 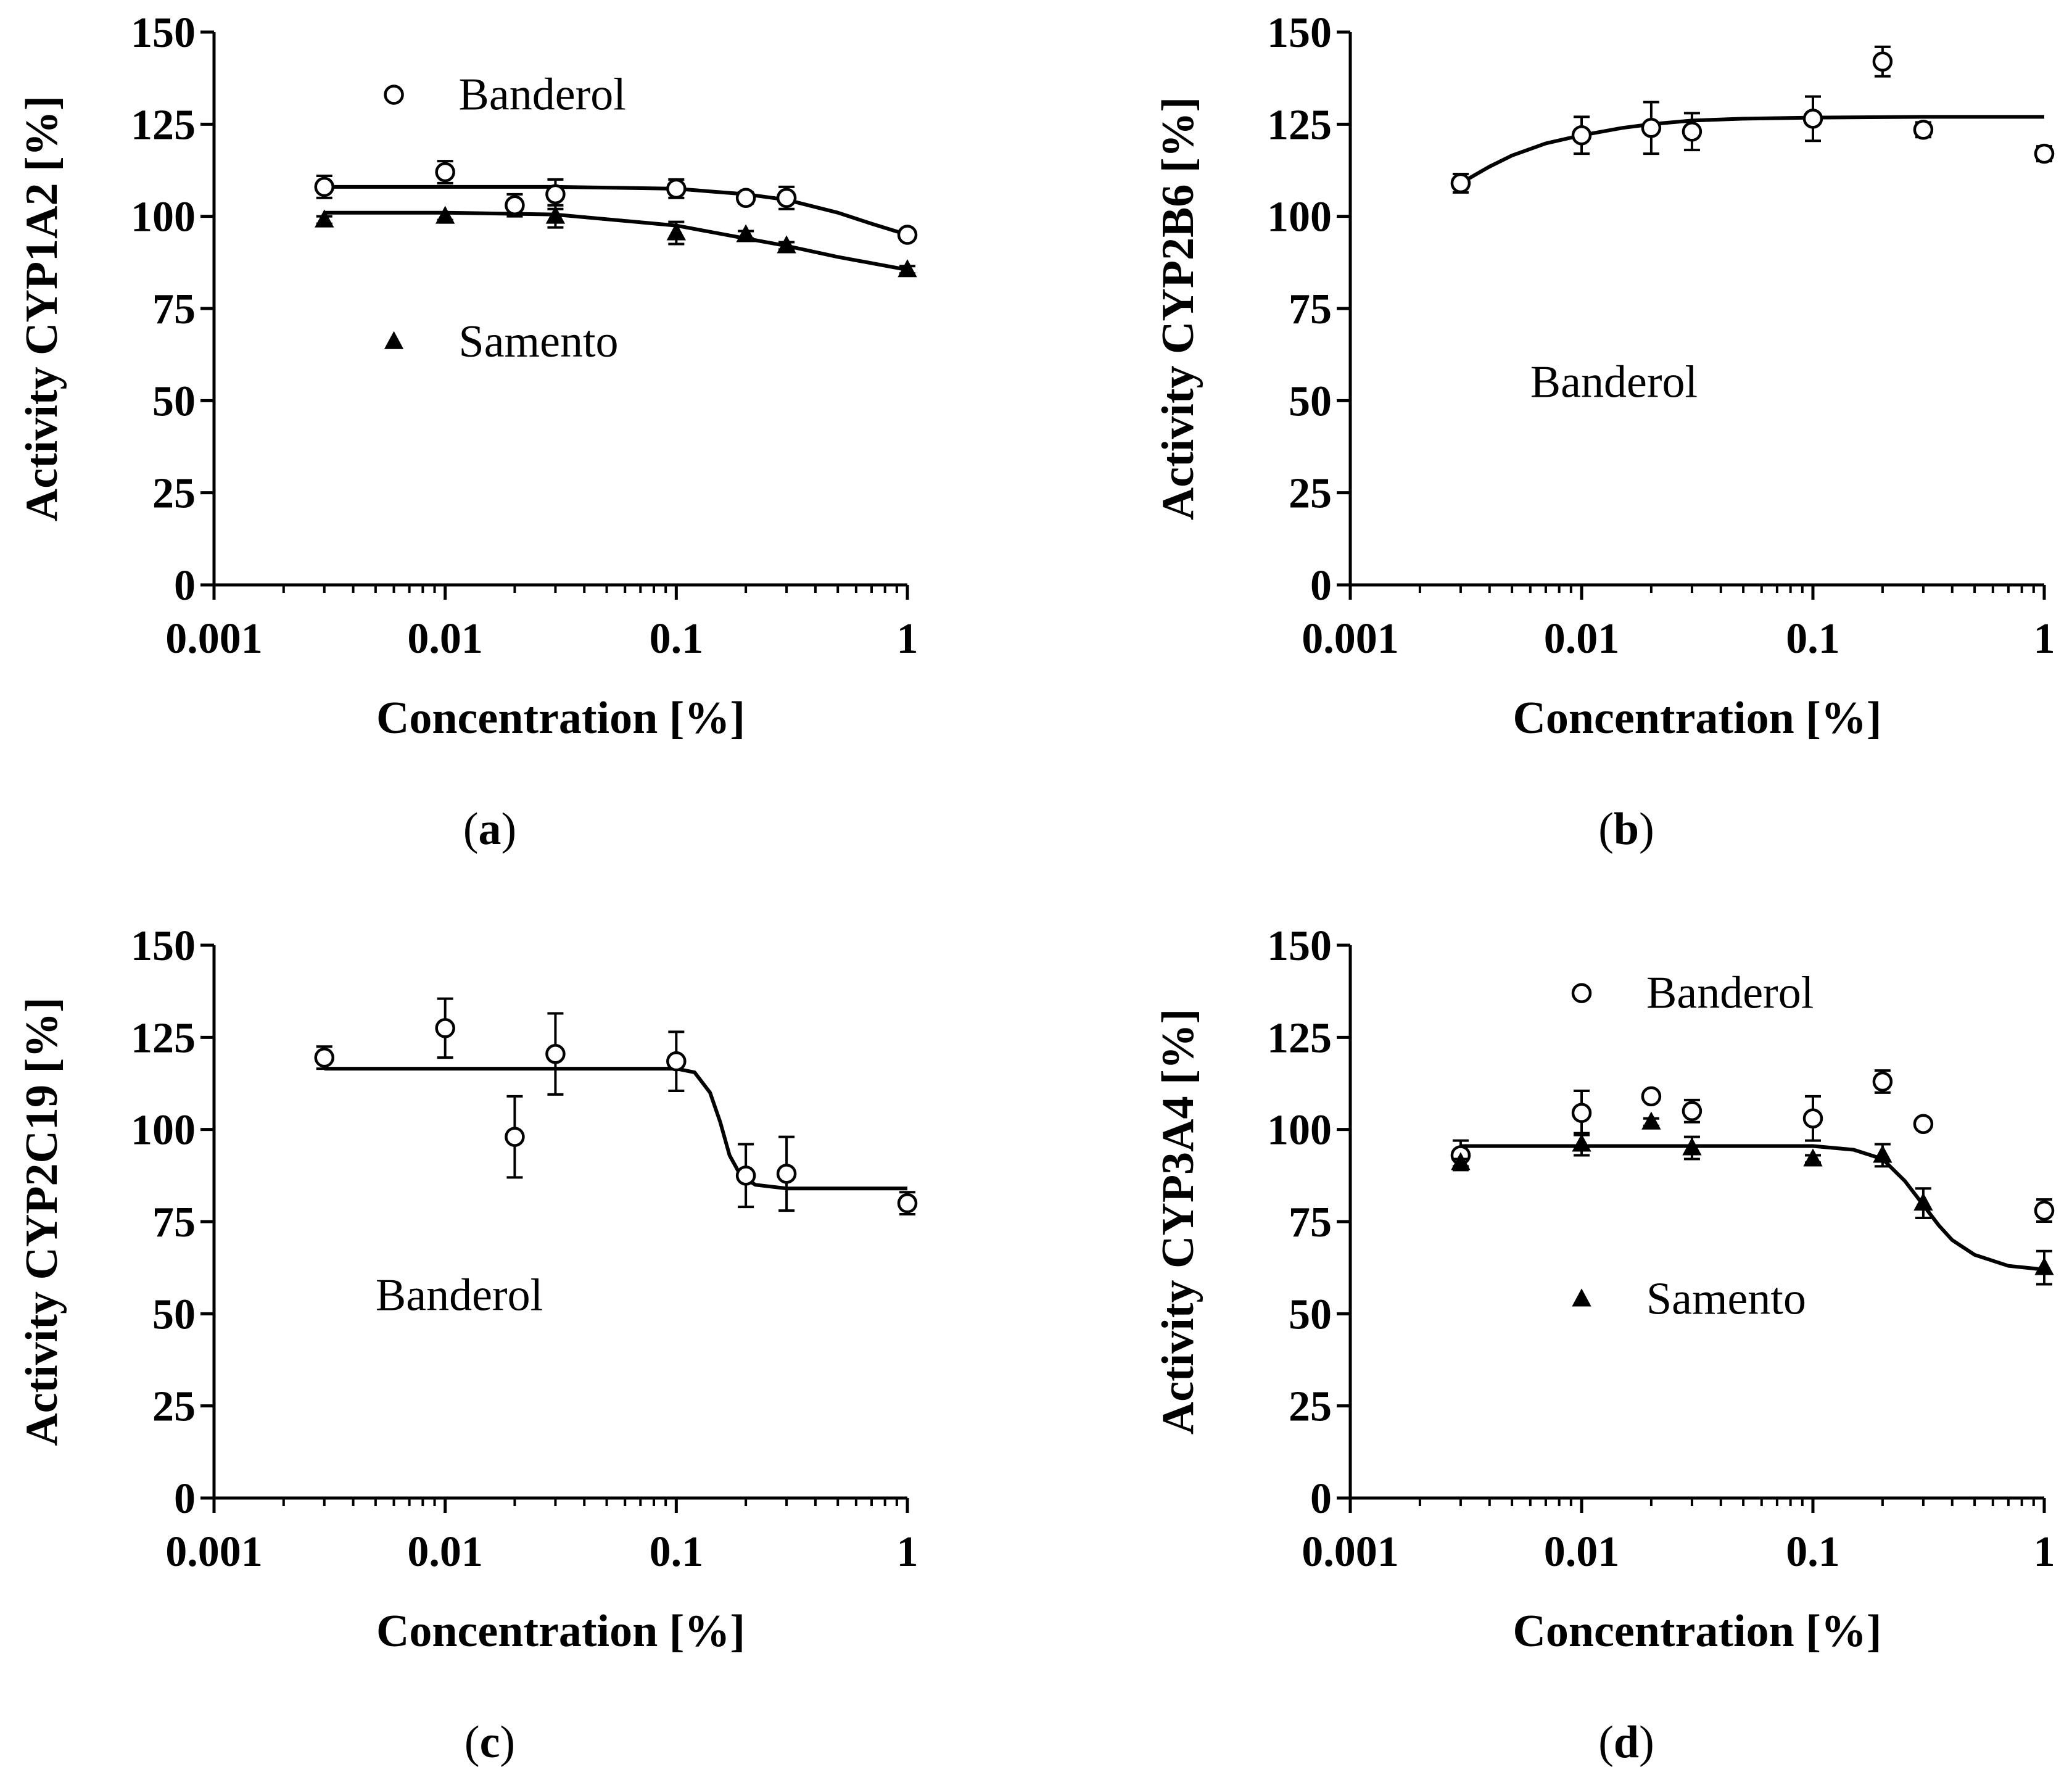 What do you see at coordinates (1626, 1743) in the screenshot?
I see `panel-label: (d)` at bounding box center [1626, 1743].